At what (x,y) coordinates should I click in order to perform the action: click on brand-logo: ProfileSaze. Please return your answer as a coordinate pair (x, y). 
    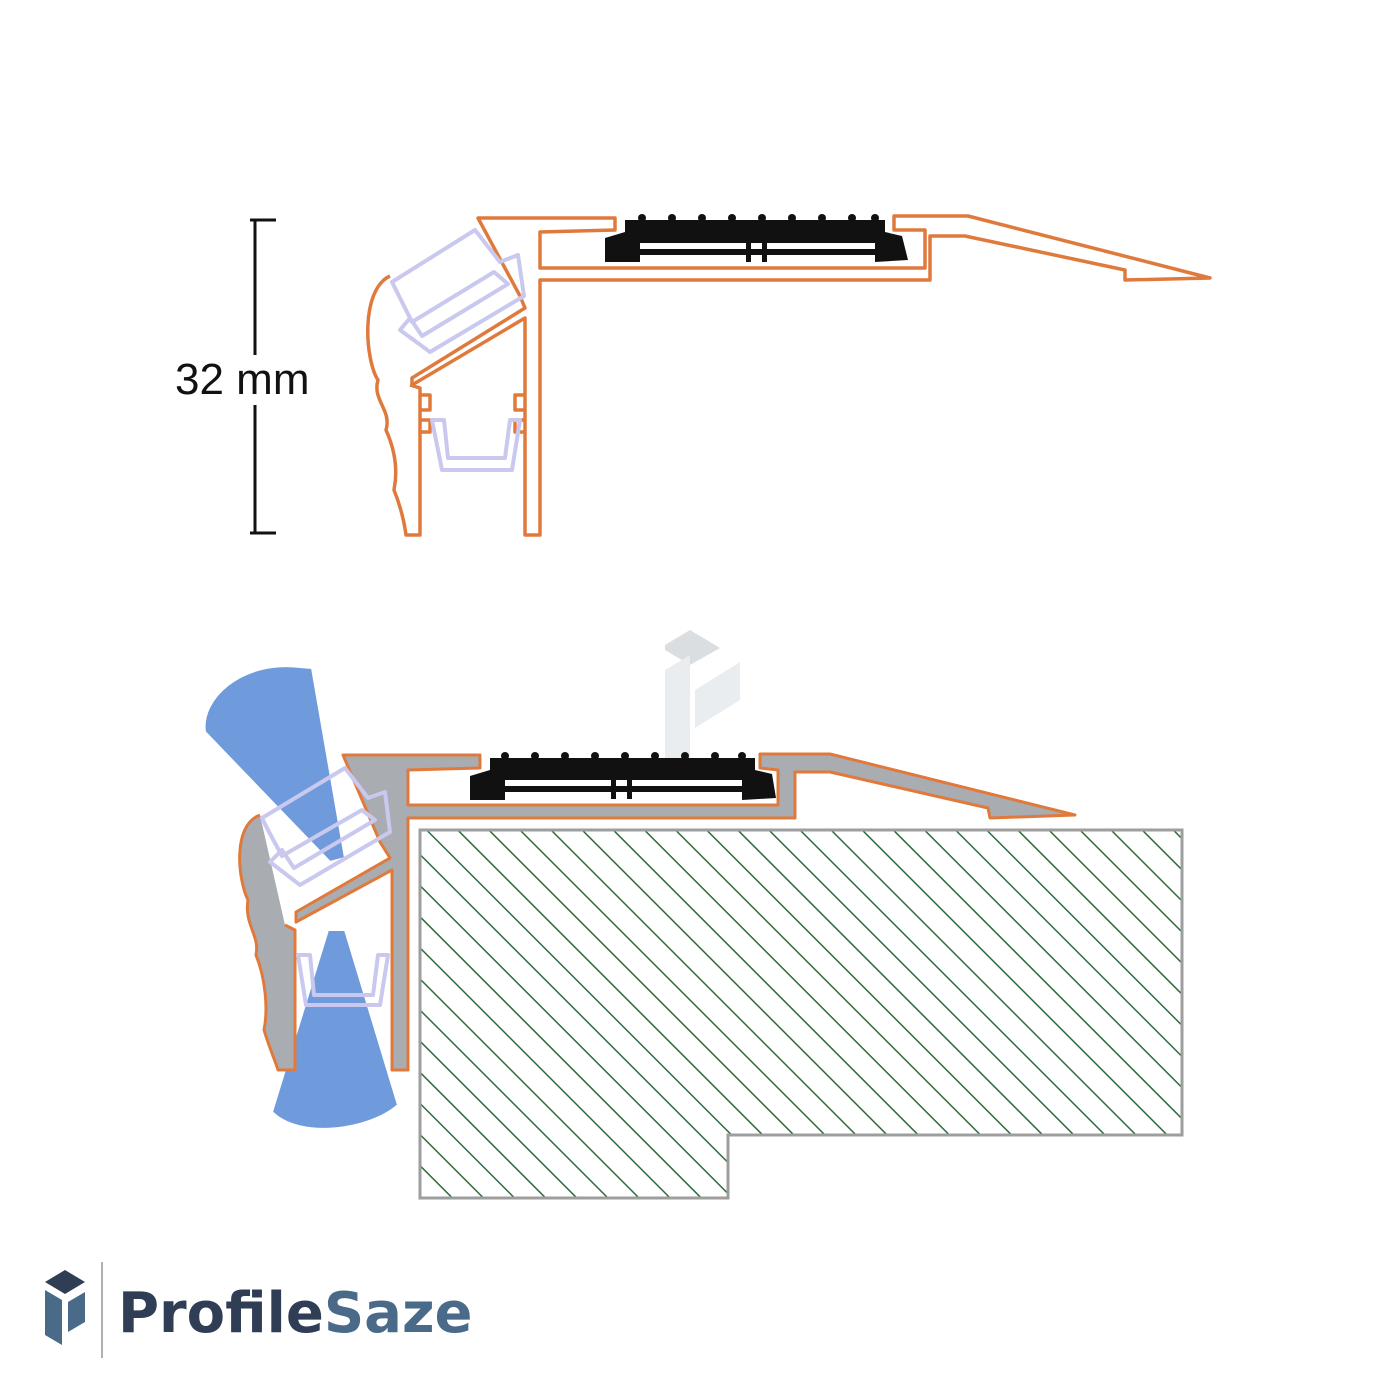
    Looking at the image, I should click on (259, 1310).